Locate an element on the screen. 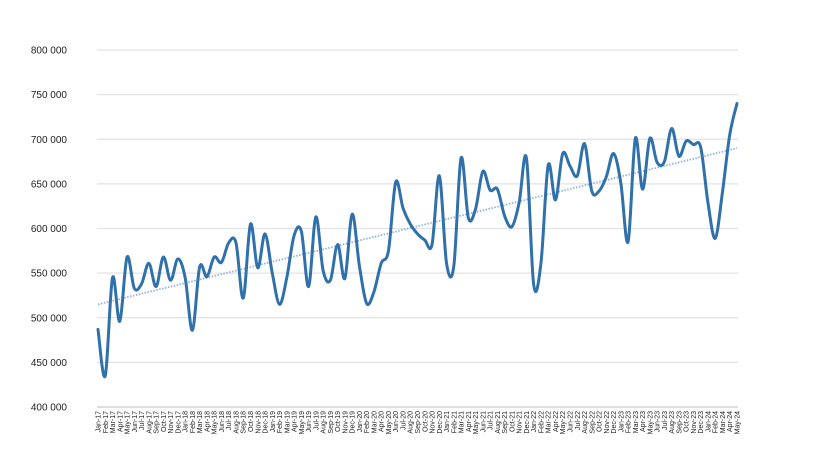 This screenshot has width=820, height=461. x-tick-label: Sep-22 is located at coordinates (592, 422).